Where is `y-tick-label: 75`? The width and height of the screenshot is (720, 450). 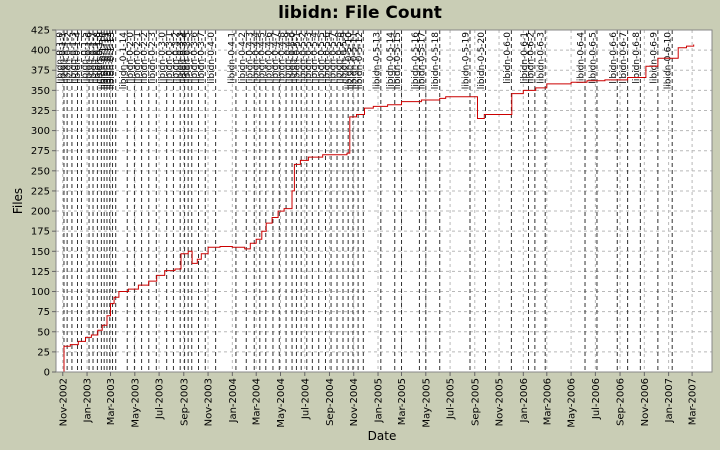 y-tick-label: 75 is located at coordinates (43, 312).